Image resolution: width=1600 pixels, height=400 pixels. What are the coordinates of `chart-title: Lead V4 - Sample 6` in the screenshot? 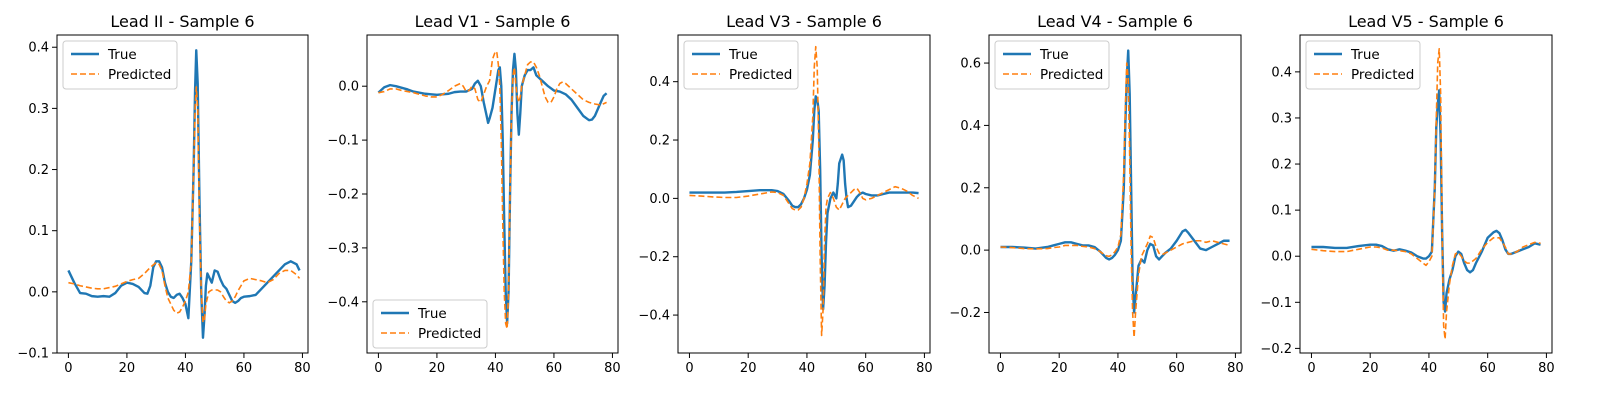 It's located at (1115, 21).